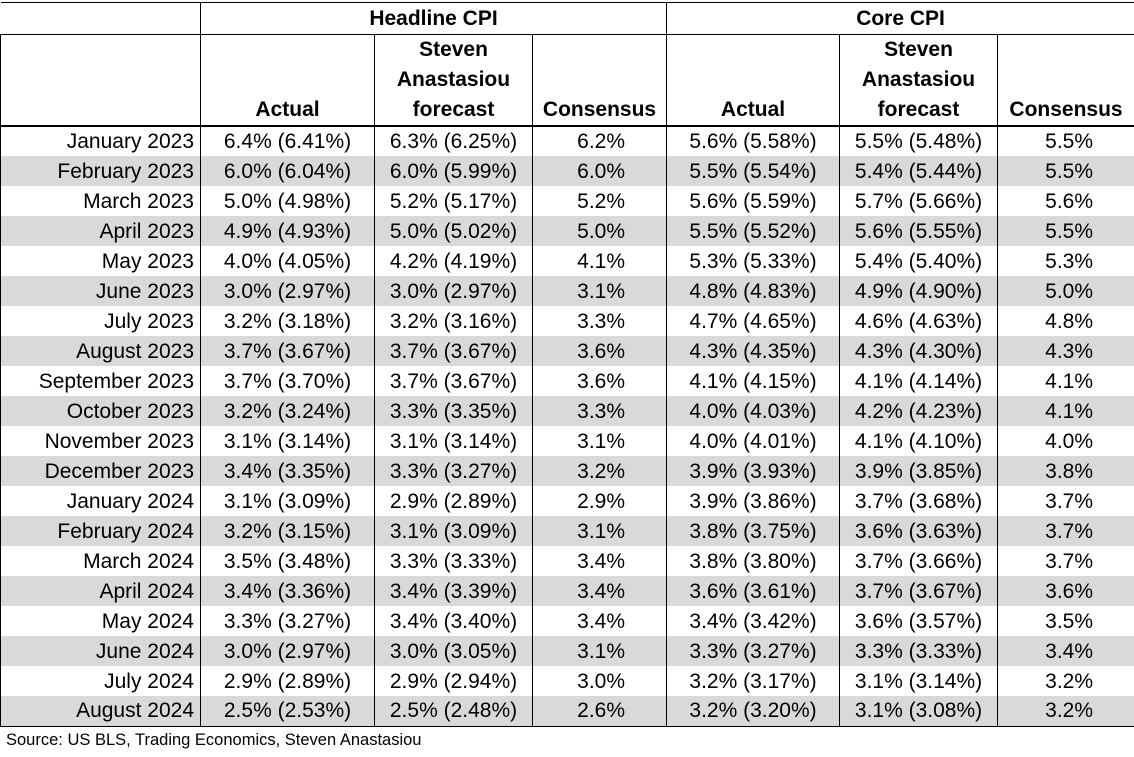 This screenshot has width=1134, height=757. I want to click on headline-actual-cell: 3.4% (3.35%), so click(287, 471).